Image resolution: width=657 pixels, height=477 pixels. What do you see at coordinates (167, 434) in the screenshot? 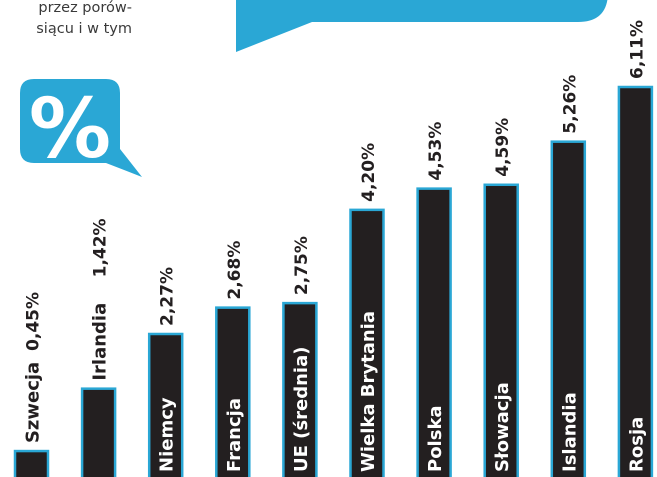
I see `category-label: Niemcy` at bounding box center [167, 434].